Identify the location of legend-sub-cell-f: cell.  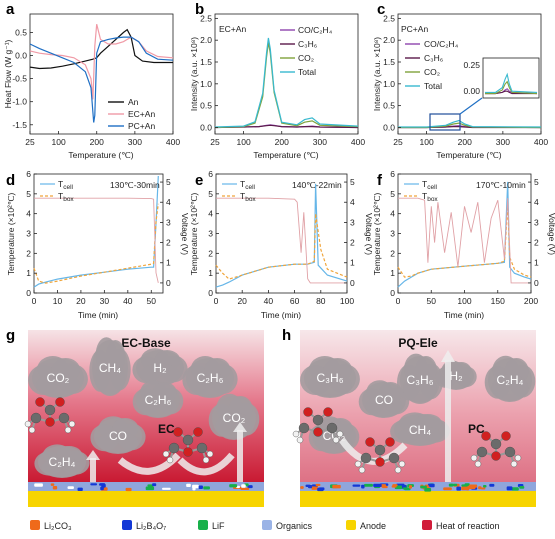
(432, 187).